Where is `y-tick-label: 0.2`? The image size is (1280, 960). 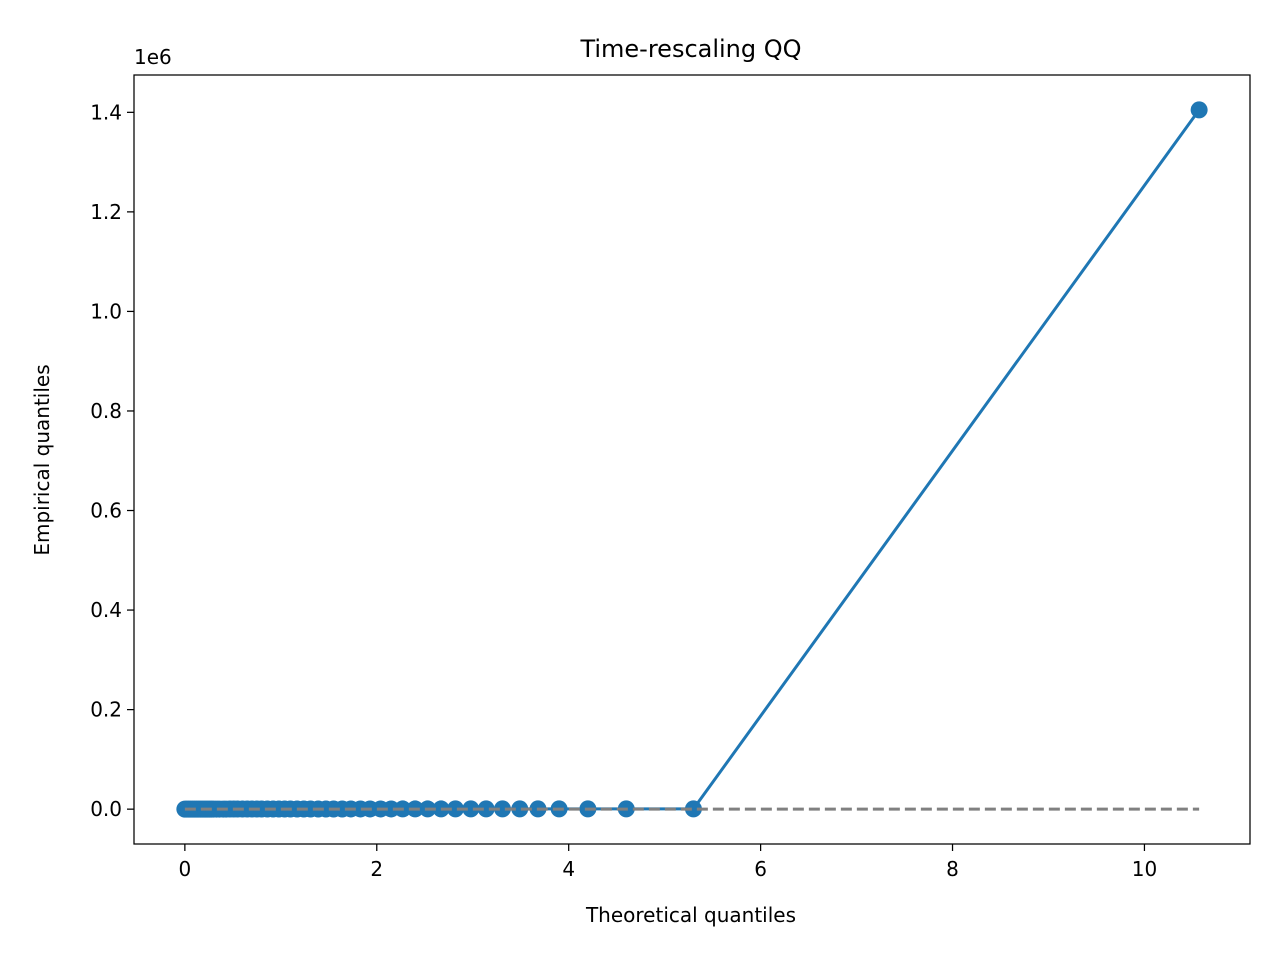 y-tick-label: 0.2 is located at coordinates (106, 710).